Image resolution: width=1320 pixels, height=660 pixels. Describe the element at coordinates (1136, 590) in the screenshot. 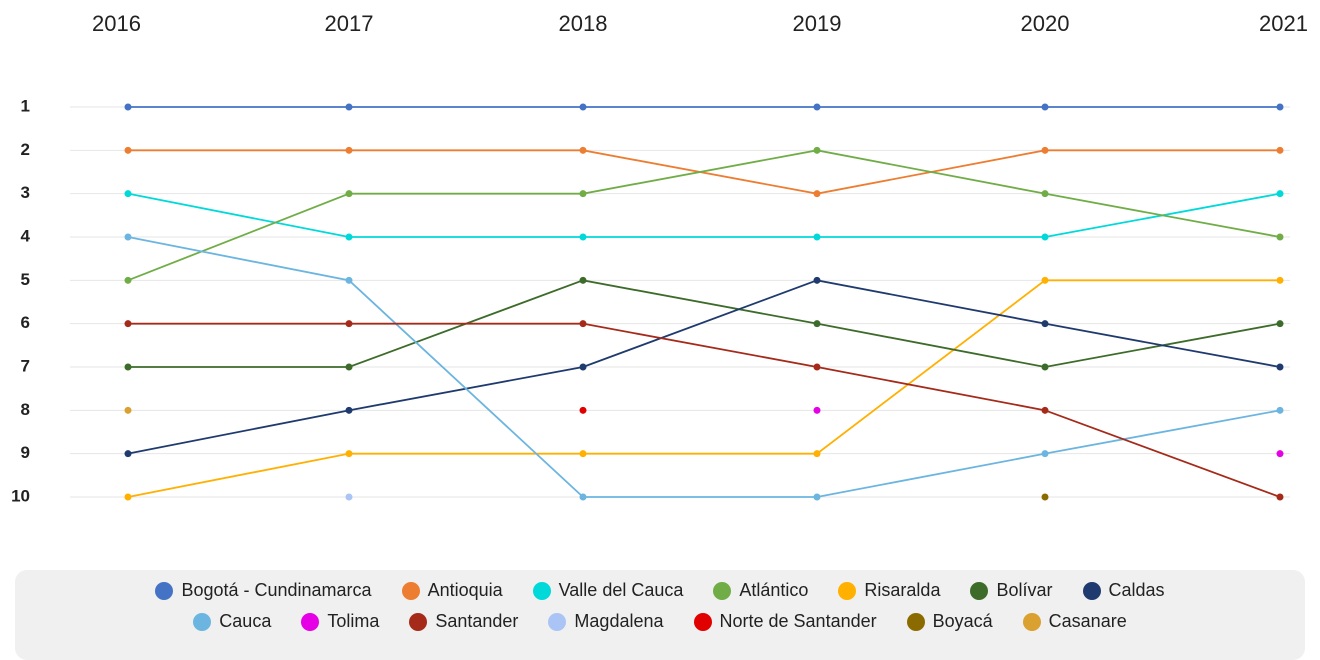

I see `legend-label: Caldas` at that location.